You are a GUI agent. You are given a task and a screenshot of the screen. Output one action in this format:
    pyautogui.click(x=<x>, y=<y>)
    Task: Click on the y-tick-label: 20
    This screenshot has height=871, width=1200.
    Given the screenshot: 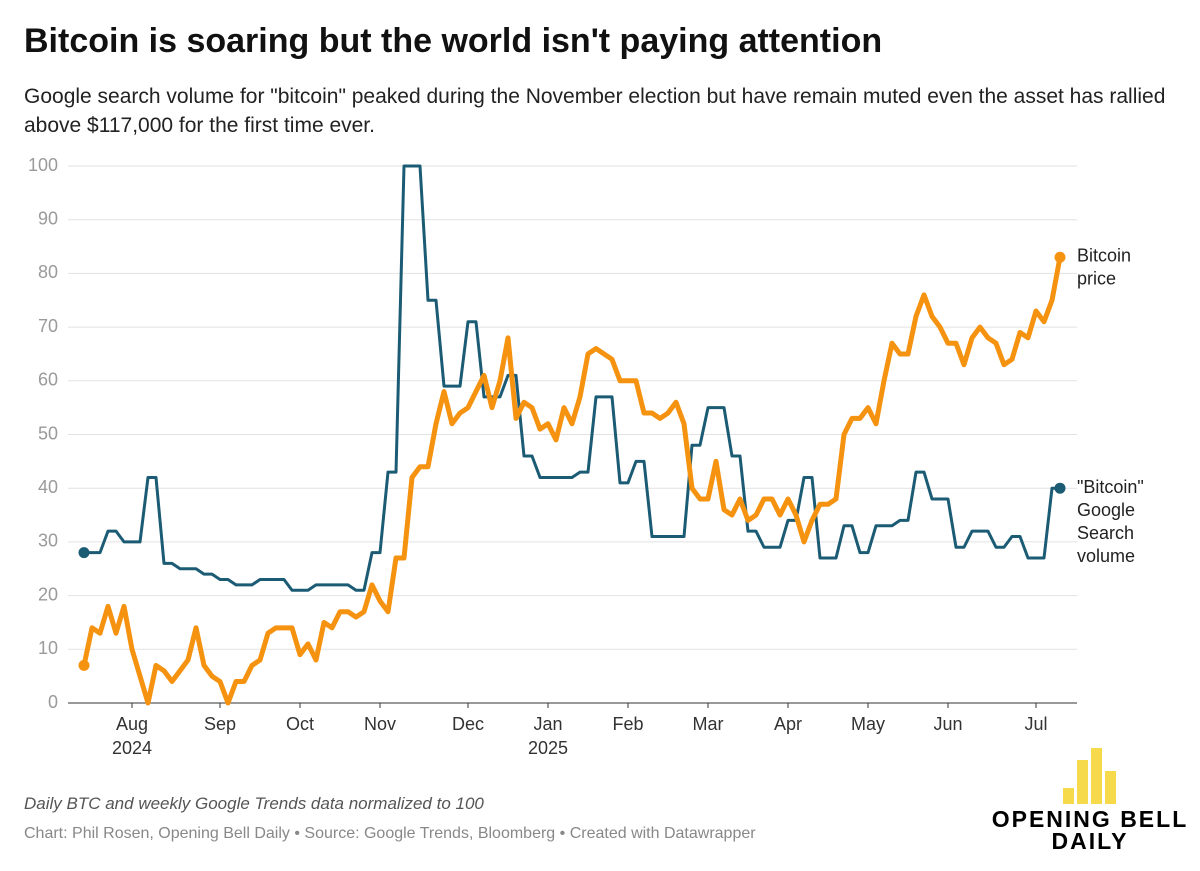 What is the action you would take?
    pyautogui.click(x=48, y=594)
    